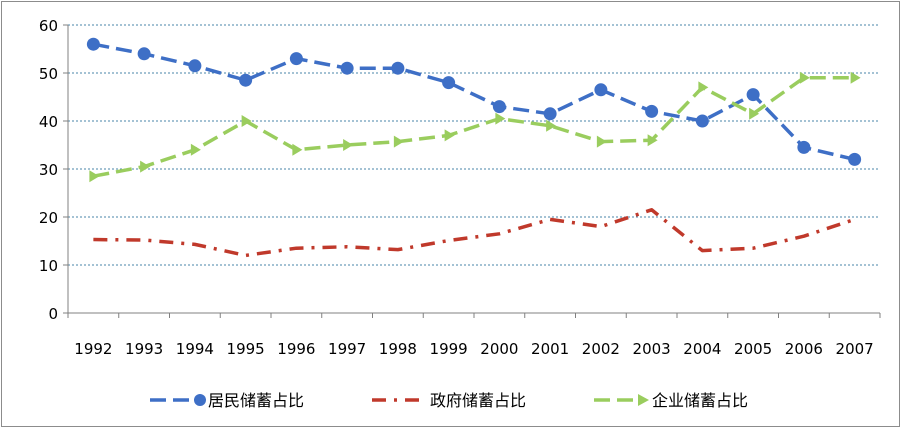 The height and width of the screenshot is (430, 903). What do you see at coordinates (700, 400) in the screenshot?
I see `legend-label: 企业储蓄占比` at bounding box center [700, 400].